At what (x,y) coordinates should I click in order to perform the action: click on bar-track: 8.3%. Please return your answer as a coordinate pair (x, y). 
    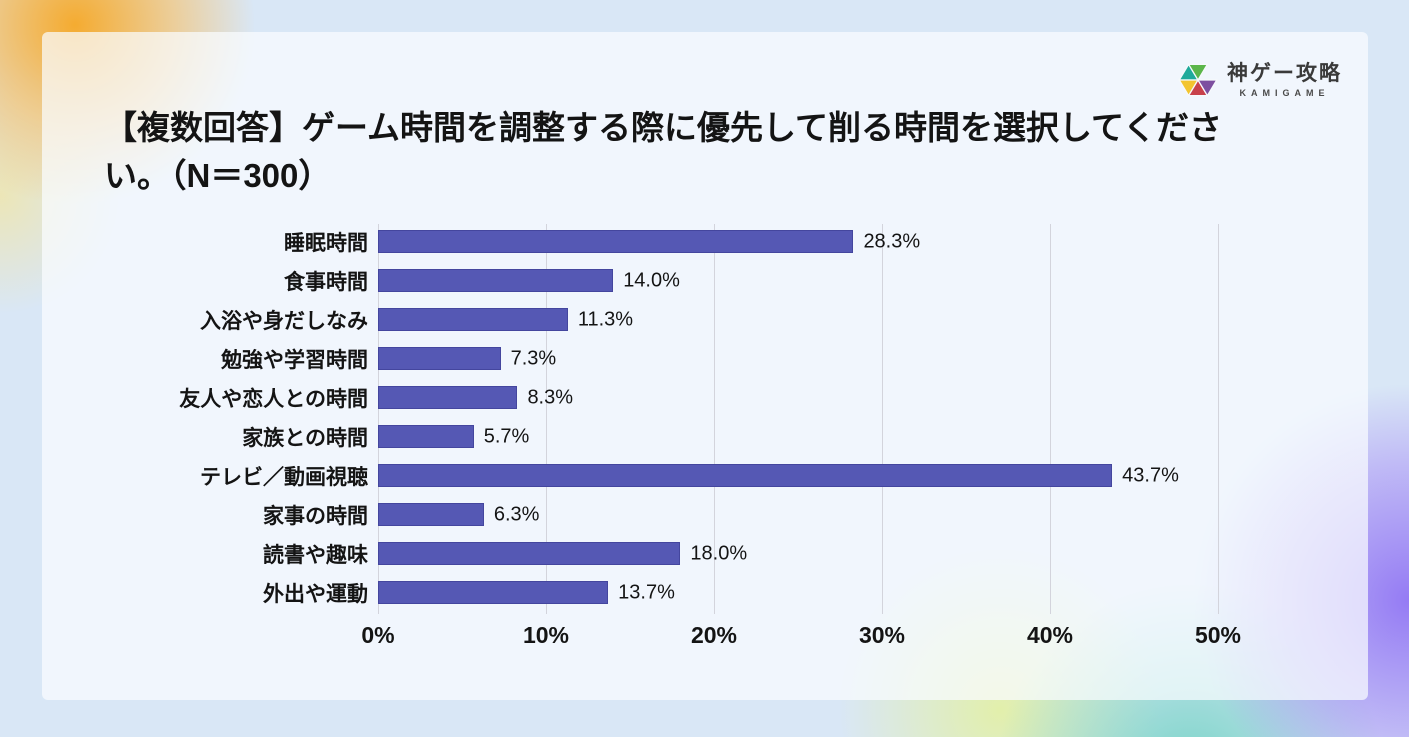
    Looking at the image, I should click on (798, 397).